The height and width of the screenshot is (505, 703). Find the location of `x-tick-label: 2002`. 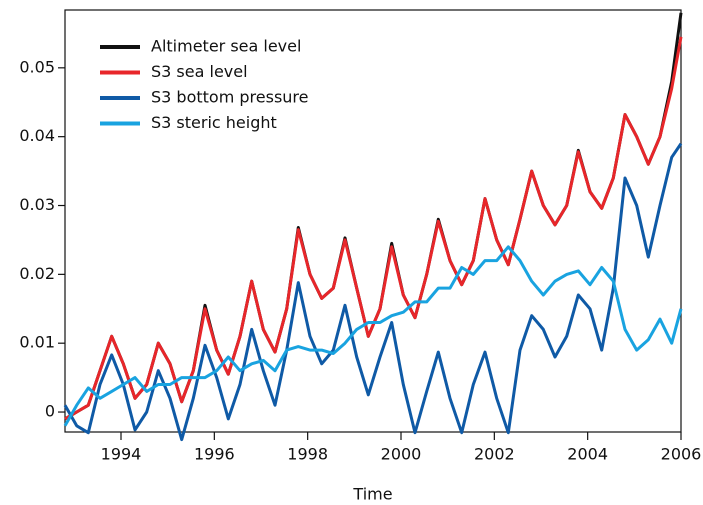

x-tick-label: 2002 is located at coordinates (494, 454).